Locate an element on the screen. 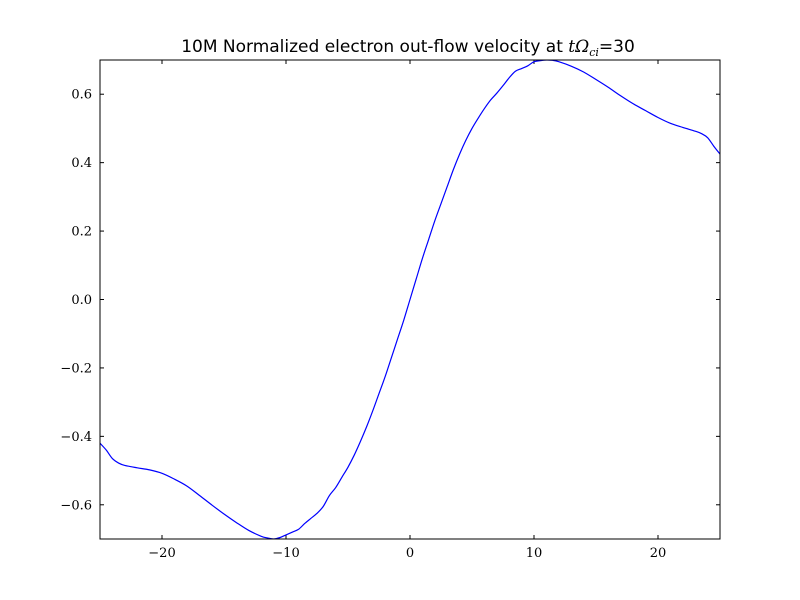  chart-title-suffix: =30 is located at coordinates (617, 47).